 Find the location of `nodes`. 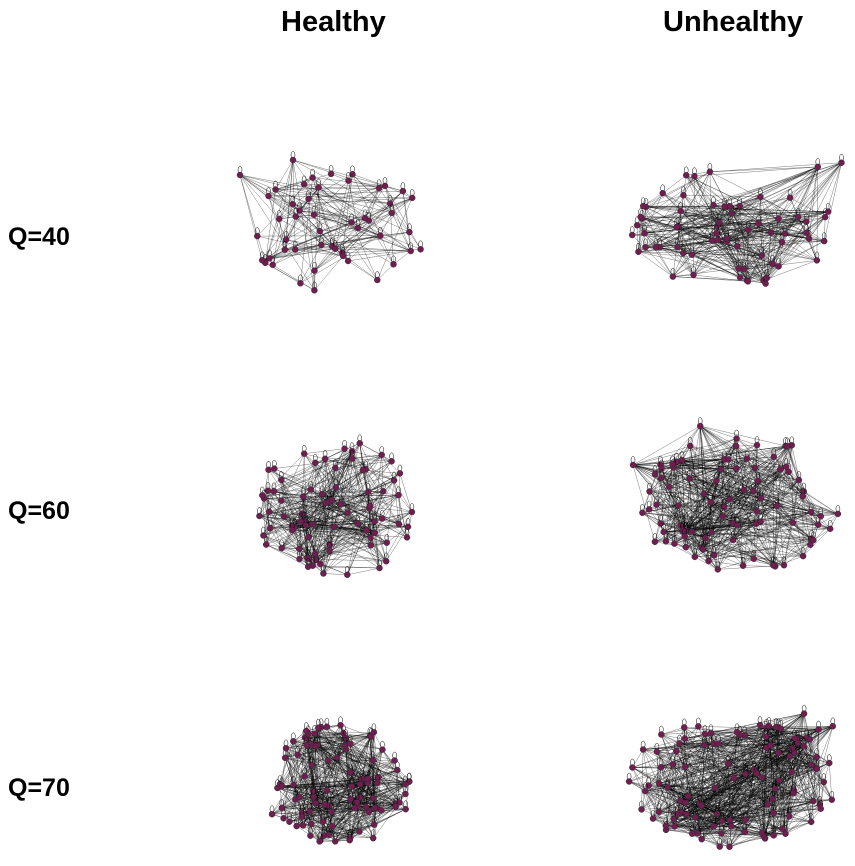

nodes is located at coordinates (340, 780).